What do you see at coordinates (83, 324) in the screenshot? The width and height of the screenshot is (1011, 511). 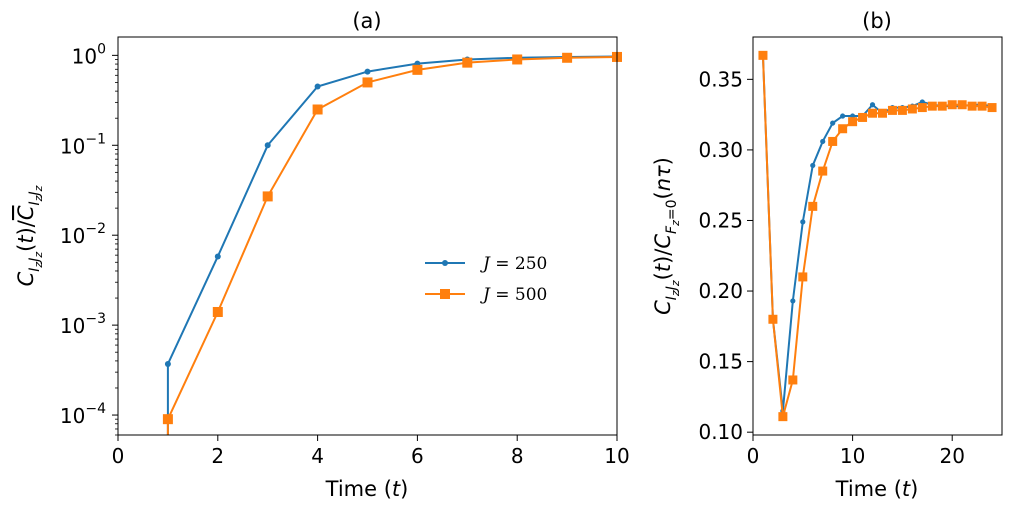 I see `a-ytick-label: 10⁻³` at bounding box center [83, 324].